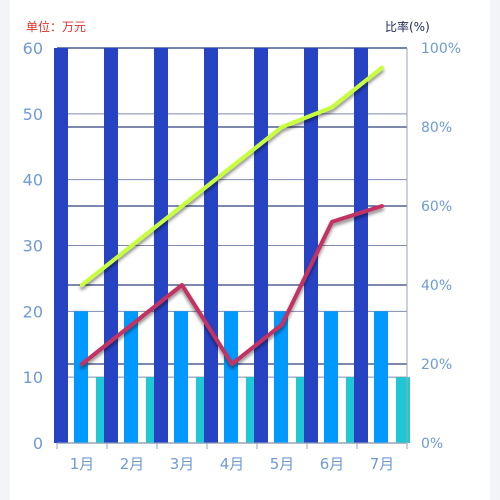 The image size is (500, 500). Describe the element at coordinates (33, 180) in the screenshot. I see `y-left-tick-label: 40` at that location.